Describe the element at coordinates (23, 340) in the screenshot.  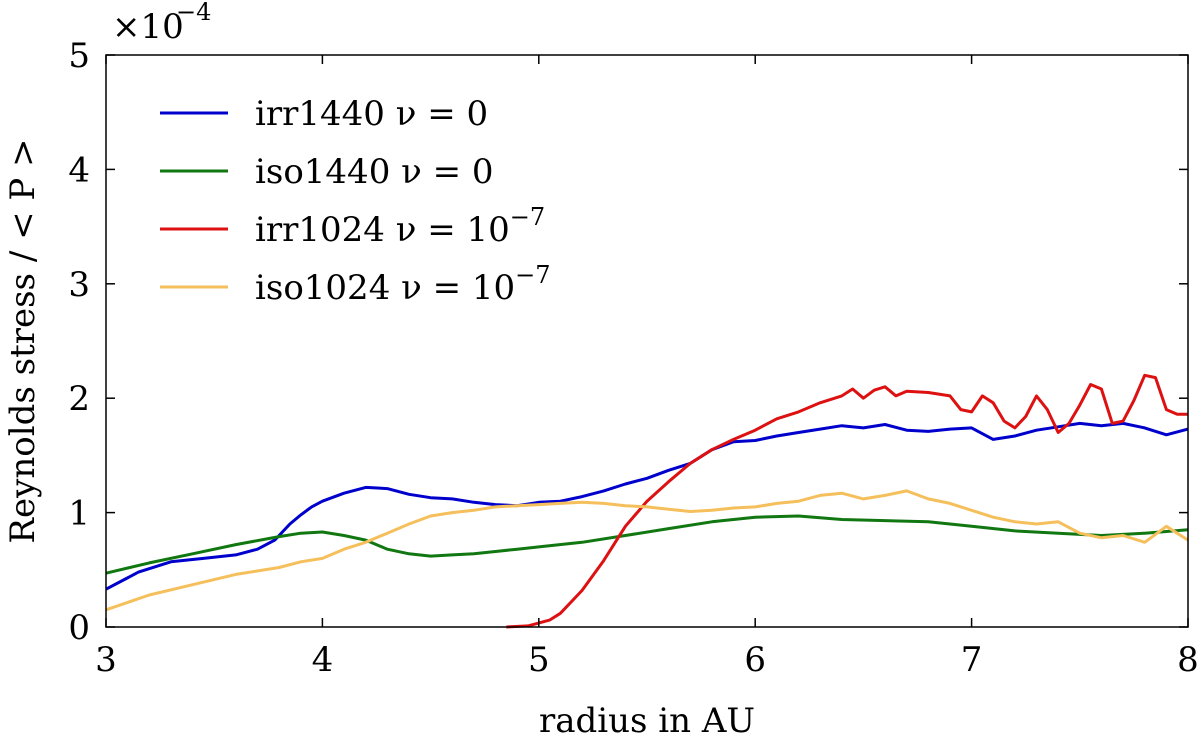
I see `y-axis-title: Reynolds stress / < P >` at that location.